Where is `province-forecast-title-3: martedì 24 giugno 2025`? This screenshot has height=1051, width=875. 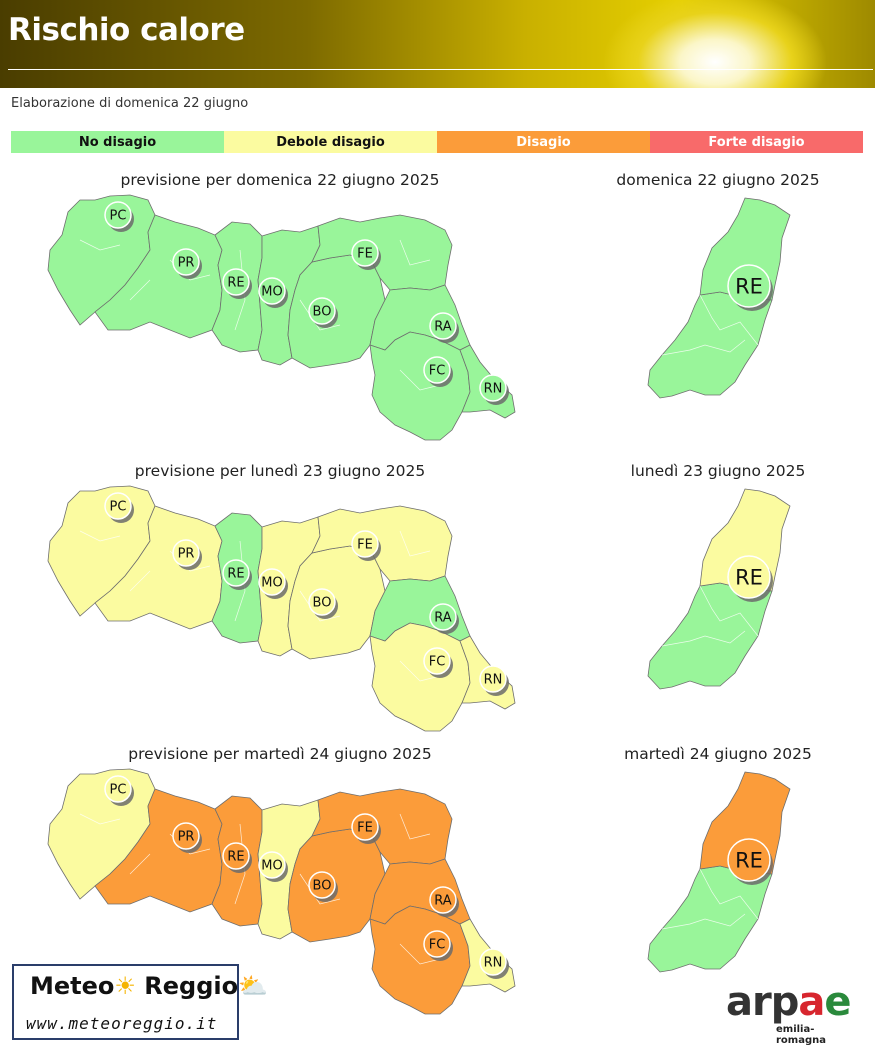
province-forecast-title-3: martedì 24 giugno 2025 is located at coordinates (718, 754).